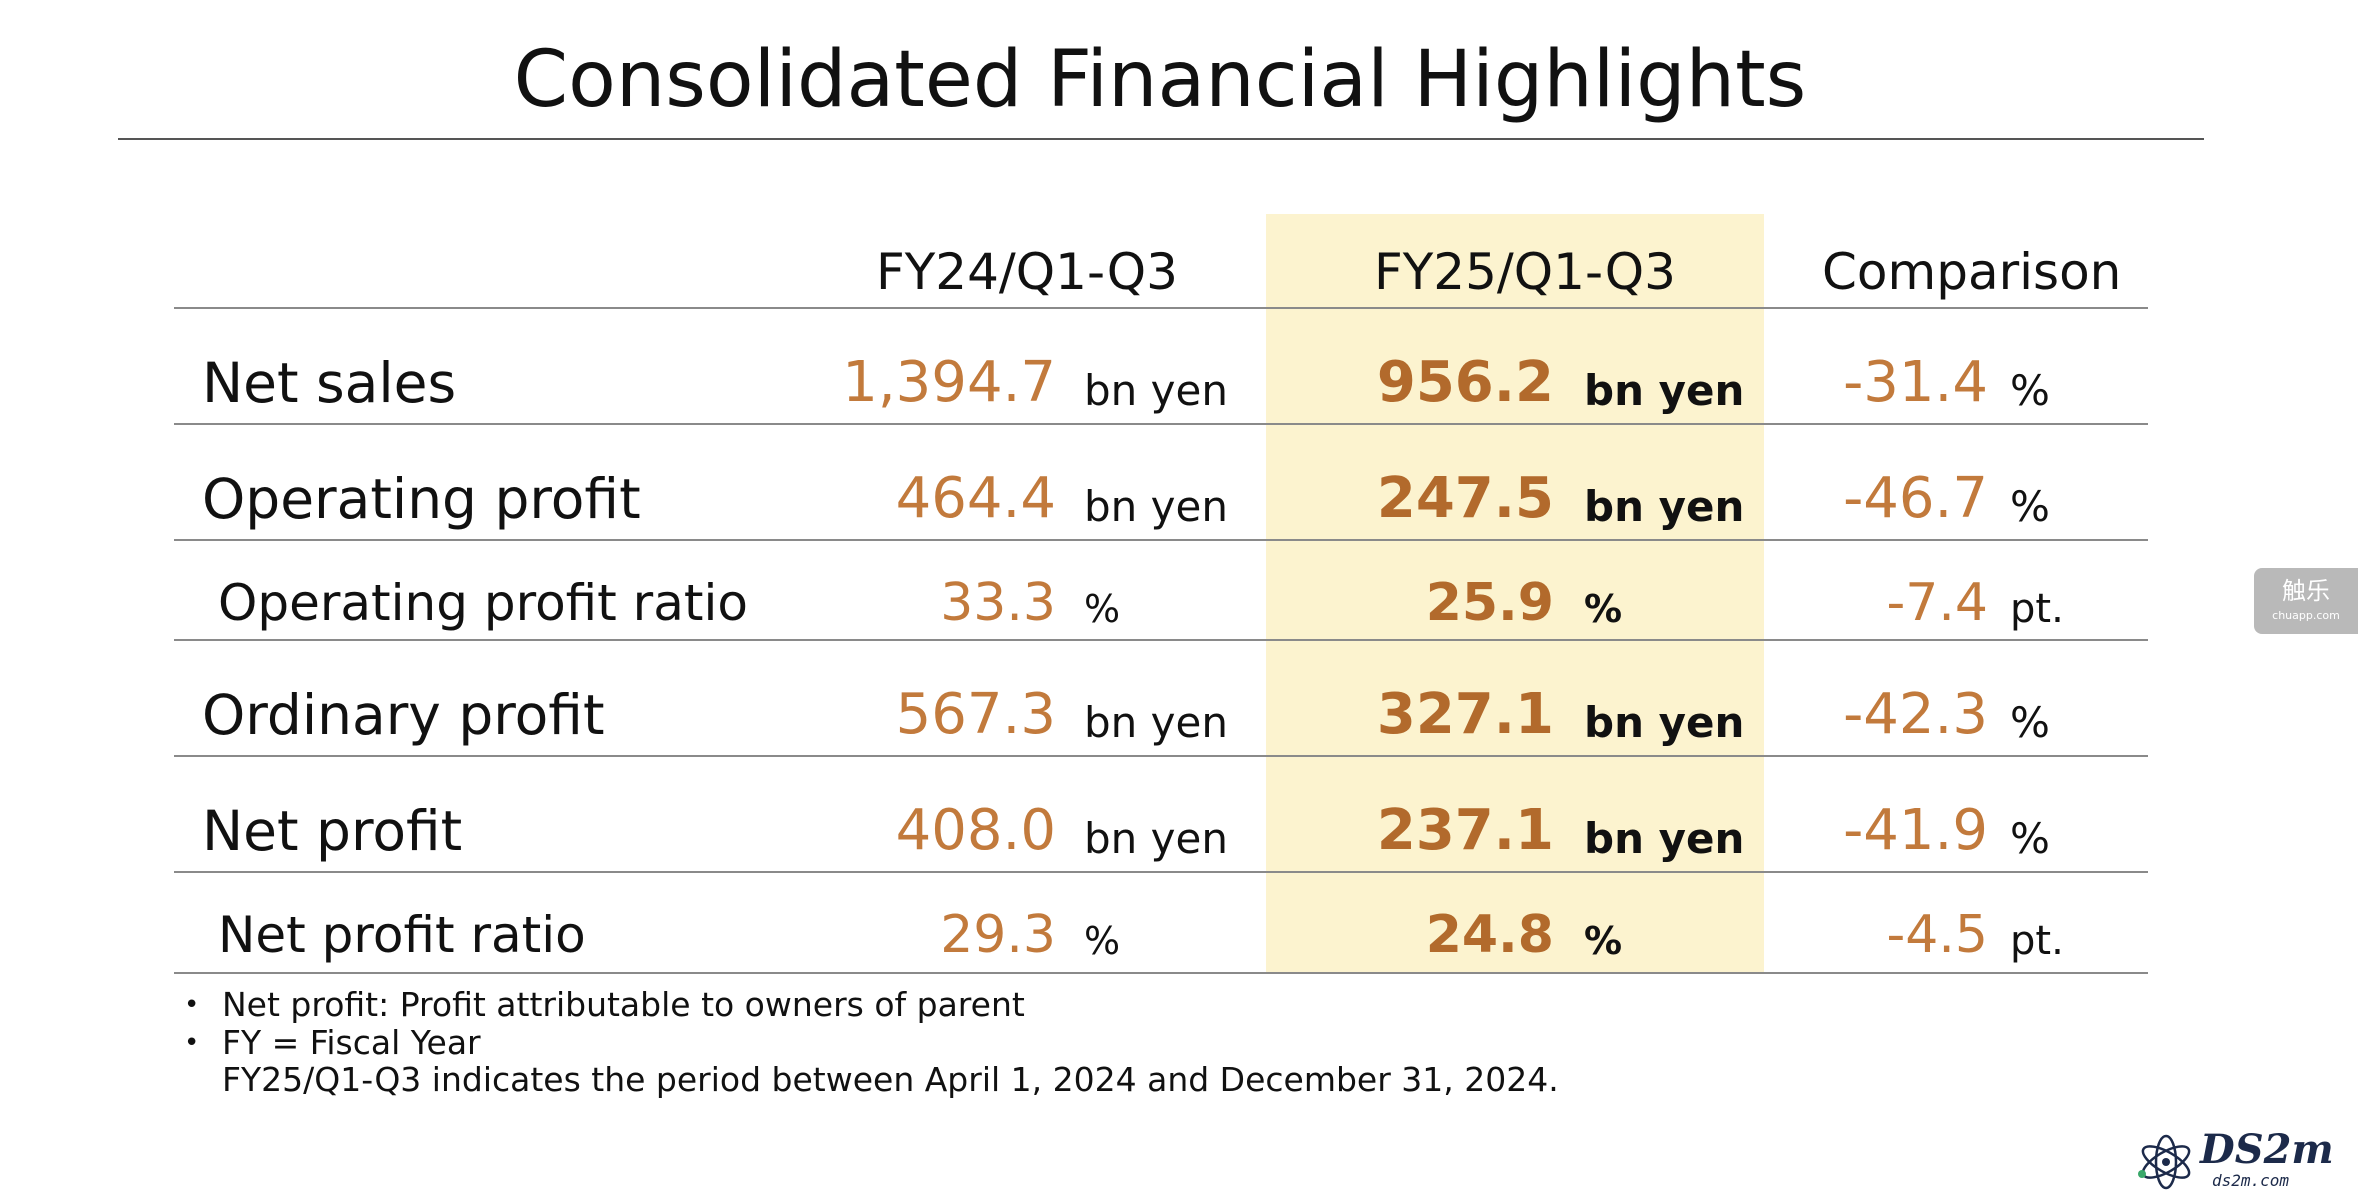 Image resolution: width=2358 pixels, height=1204 pixels. I want to click on row-label: Operating profit, so click(421, 499).